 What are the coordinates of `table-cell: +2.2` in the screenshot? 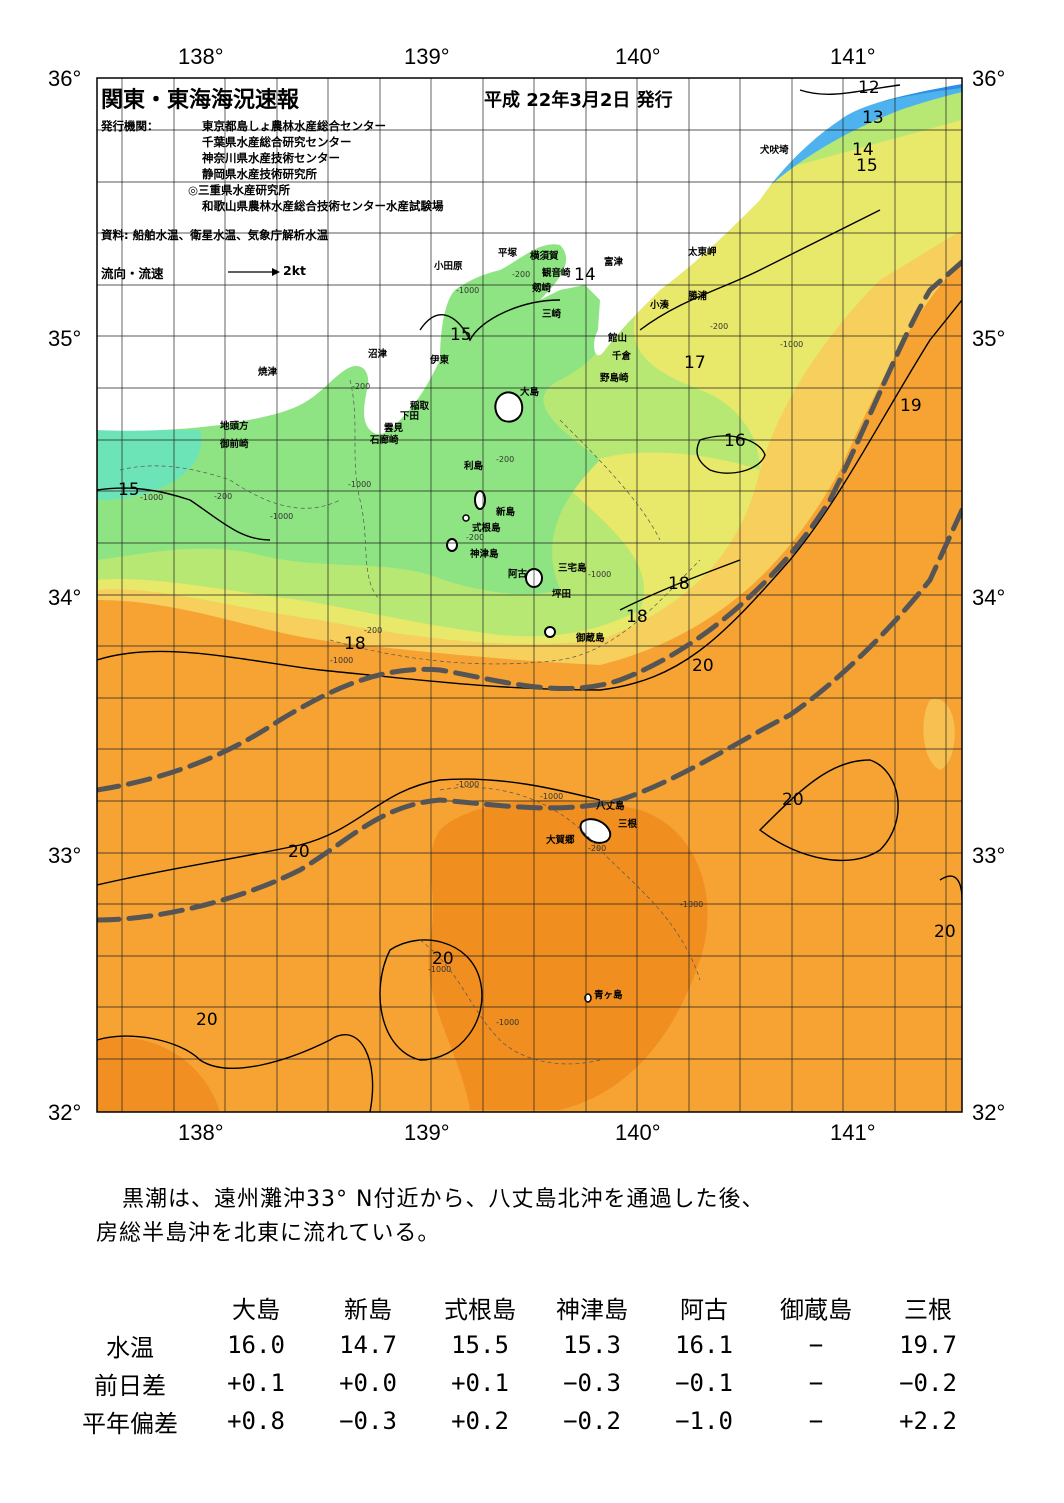 It's located at (928, 1421).